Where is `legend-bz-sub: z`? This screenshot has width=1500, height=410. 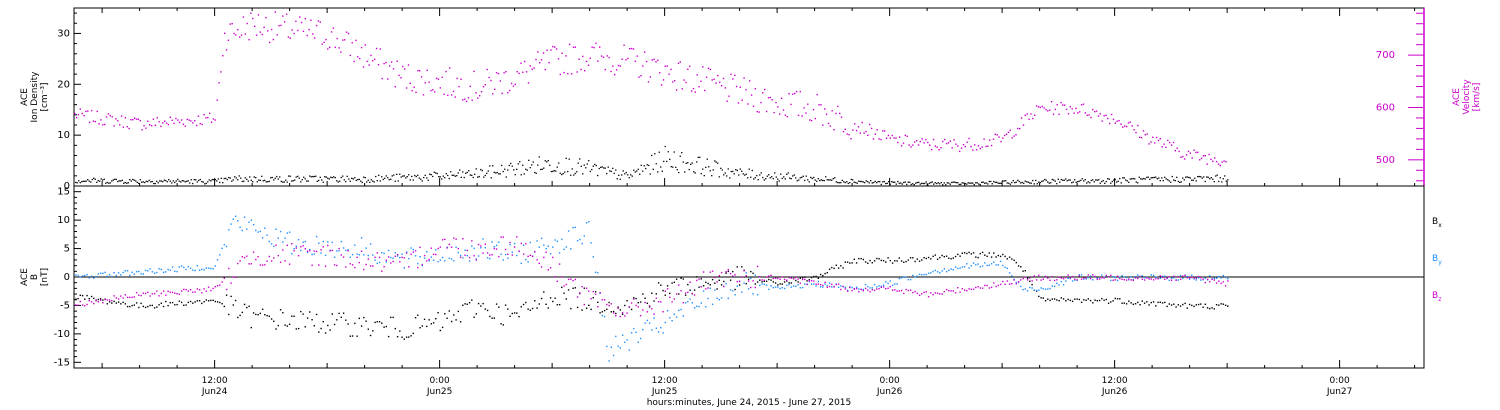
legend-bz-sub: z is located at coordinates (1439, 299).